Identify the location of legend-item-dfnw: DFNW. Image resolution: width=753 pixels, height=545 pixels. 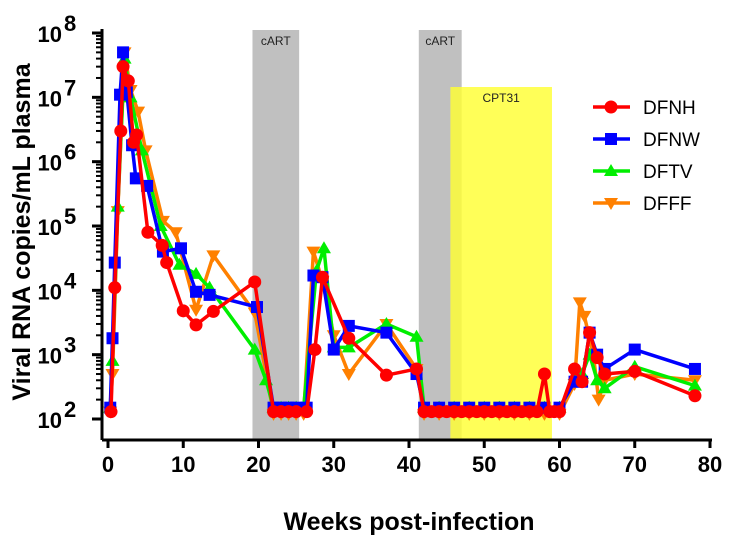
(646, 140).